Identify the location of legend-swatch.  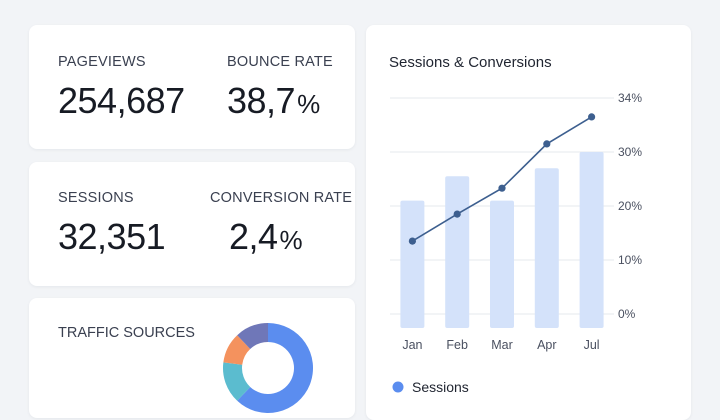
(398, 387).